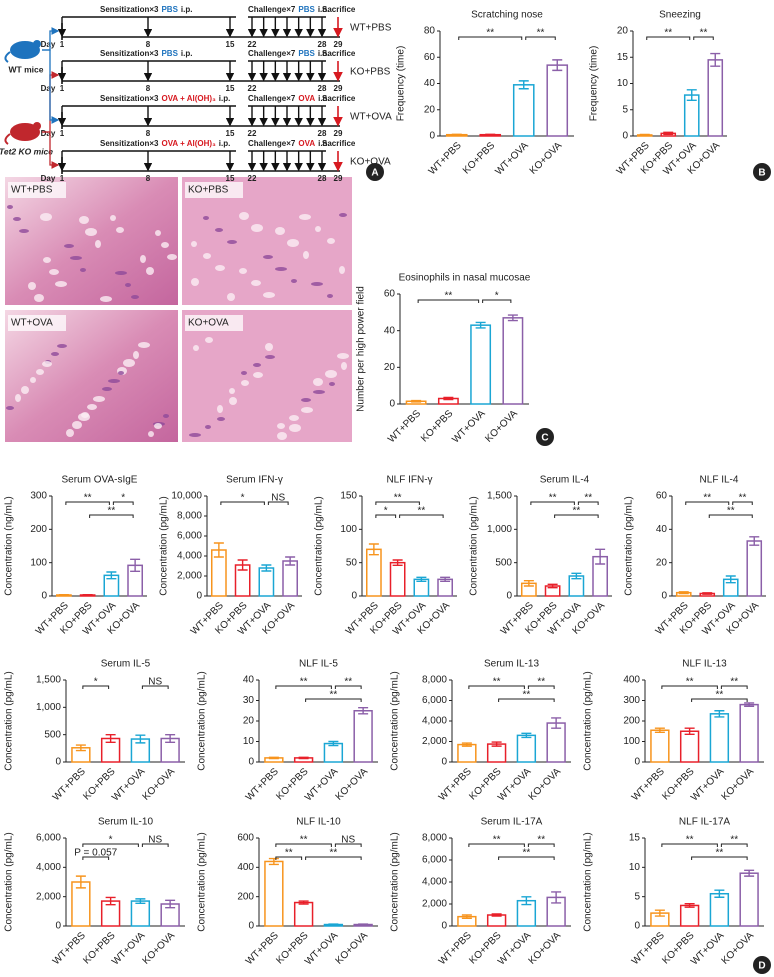  Describe the element at coordinates (32, 323) in the screenshot. I see `histology-label: WT+OVA` at that location.